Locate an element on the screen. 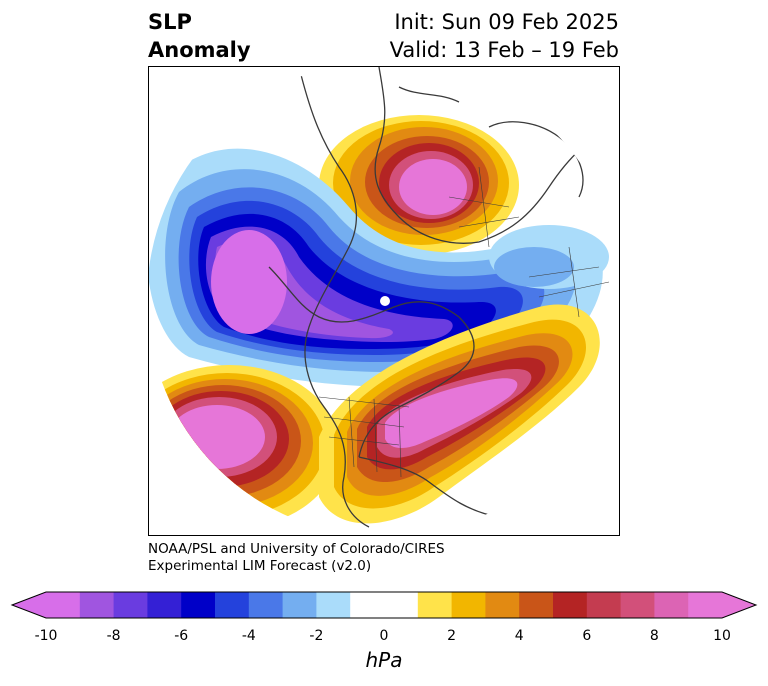  map-title: SLP Anomaly is located at coordinates (199, 36).